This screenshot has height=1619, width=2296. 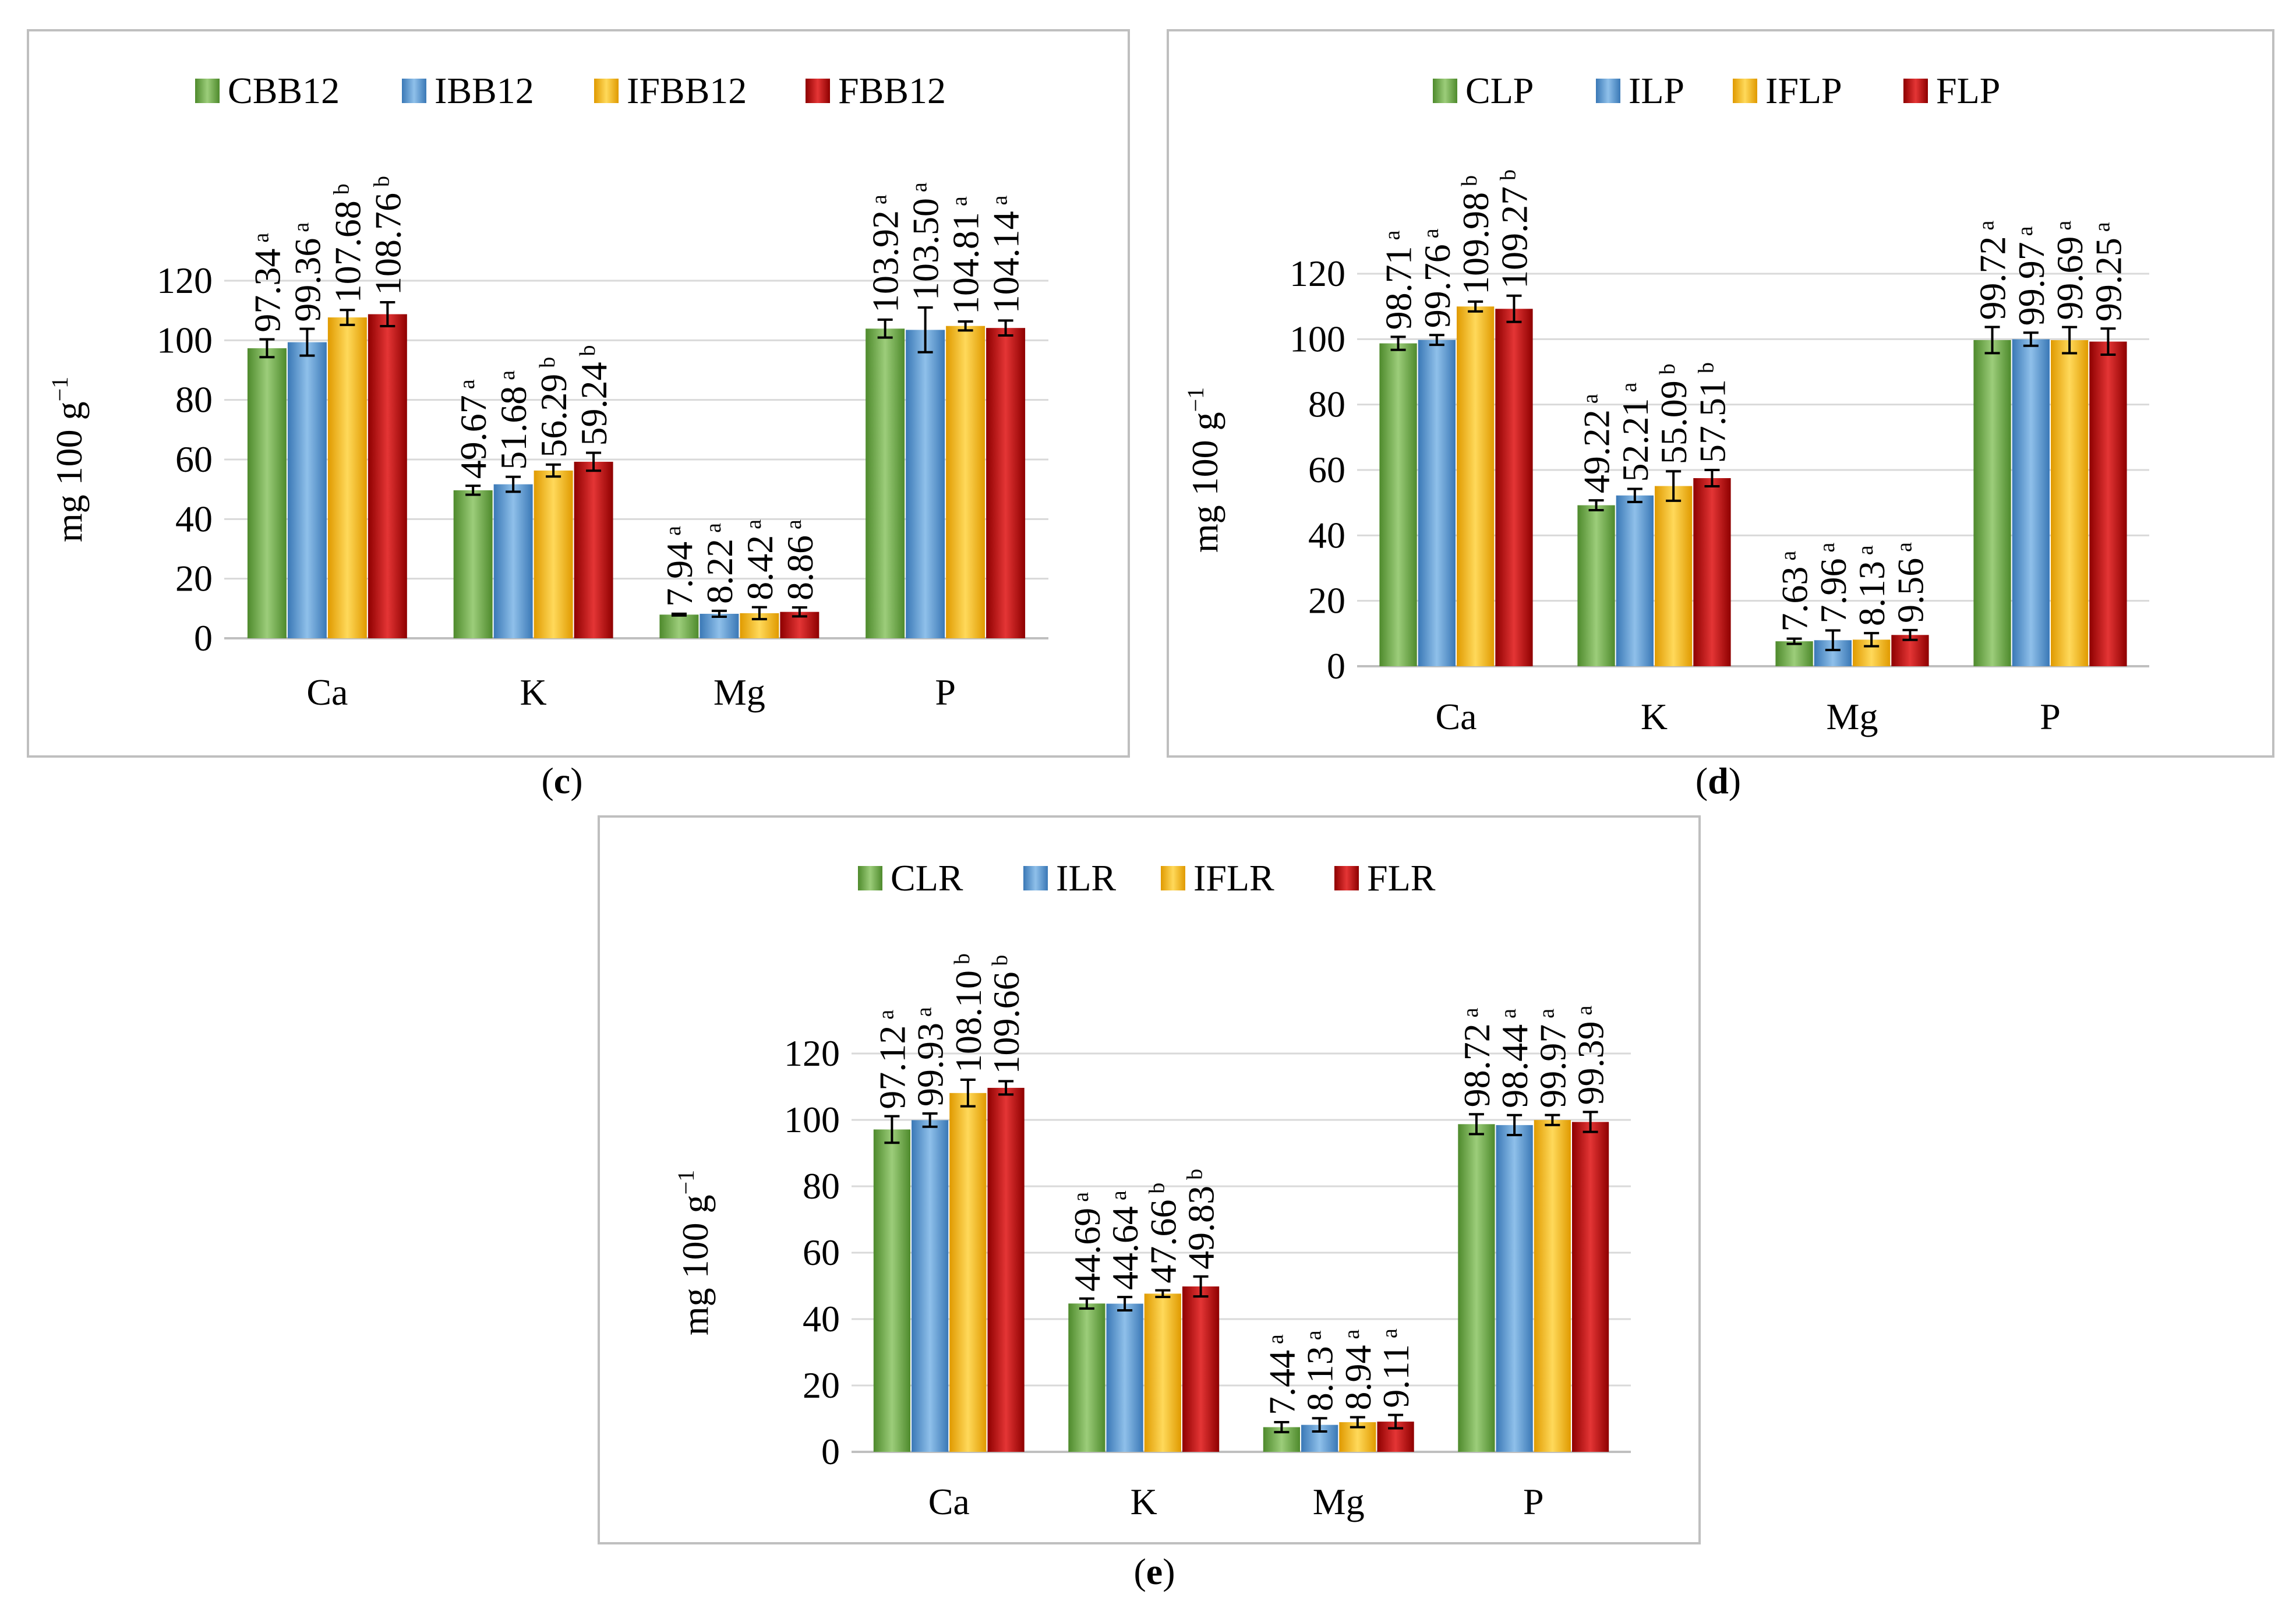 What do you see at coordinates (1006, 1014) in the screenshot?
I see `data-label-flr-ca: 109.66b` at bounding box center [1006, 1014].